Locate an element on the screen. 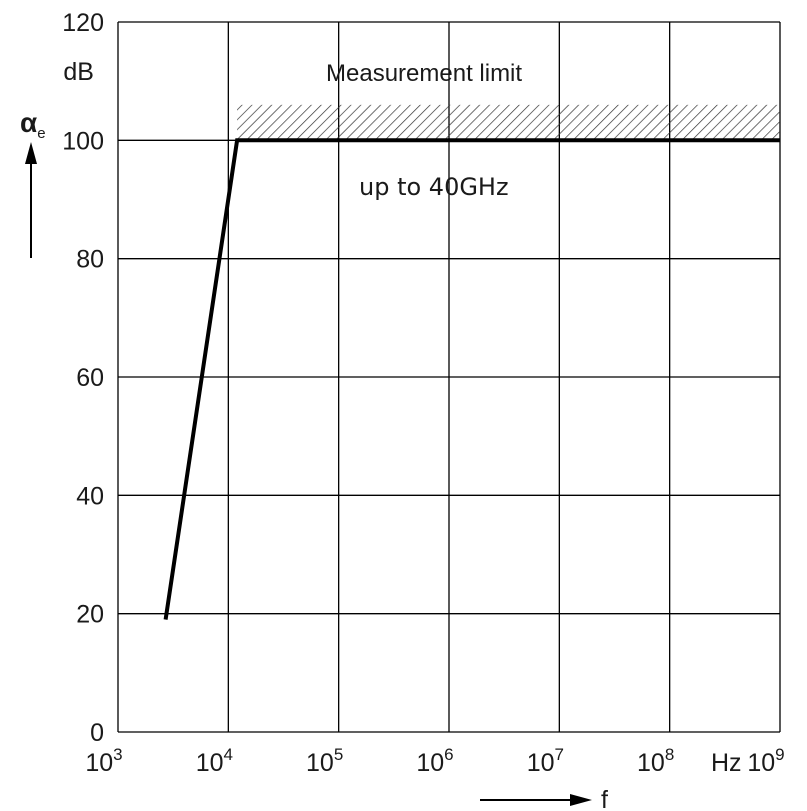 The width and height of the screenshot is (807, 811). y-axis-arrow-head is located at coordinates (31, 153).